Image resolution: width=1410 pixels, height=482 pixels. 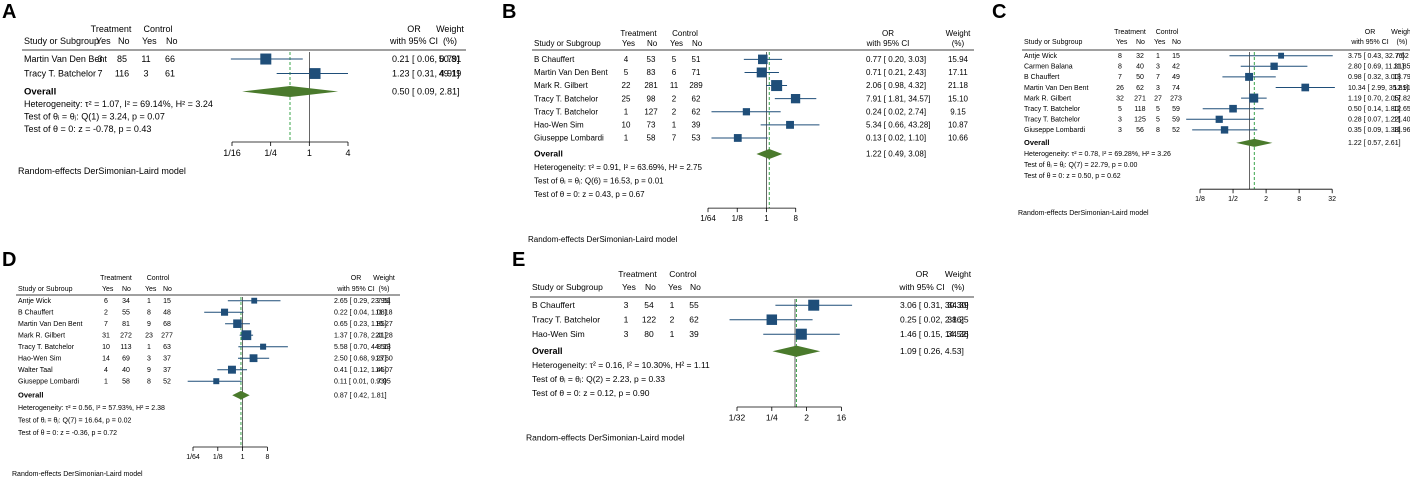 I want to click on control-header: Control, so click(x=1167, y=32).